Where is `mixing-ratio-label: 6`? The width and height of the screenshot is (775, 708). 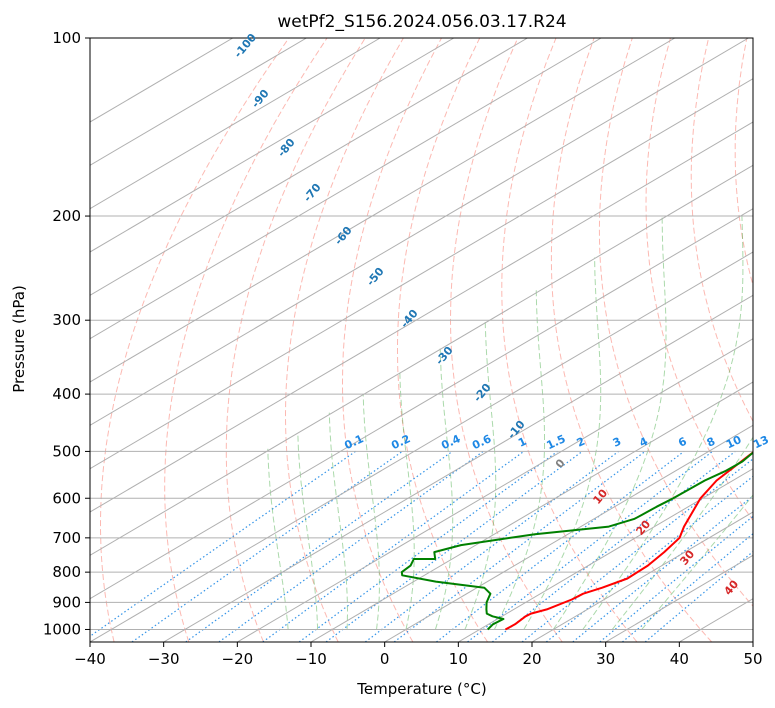 mixing-ratio-label: 6 is located at coordinates (682, 442).